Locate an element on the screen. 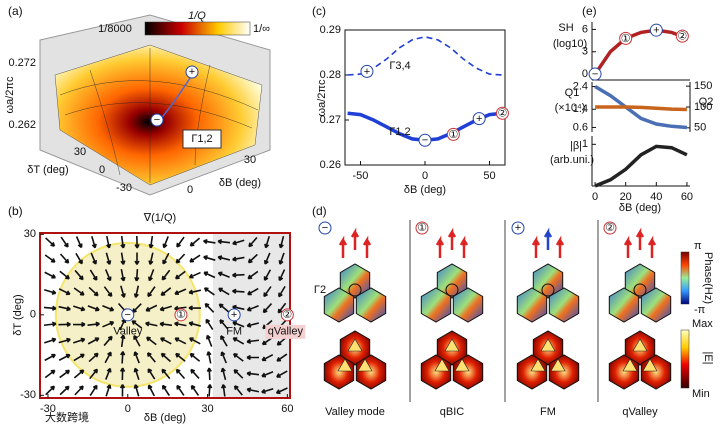 This screenshot has height=426, width=721. mode-label: FM is located at coordinates (548, 412).